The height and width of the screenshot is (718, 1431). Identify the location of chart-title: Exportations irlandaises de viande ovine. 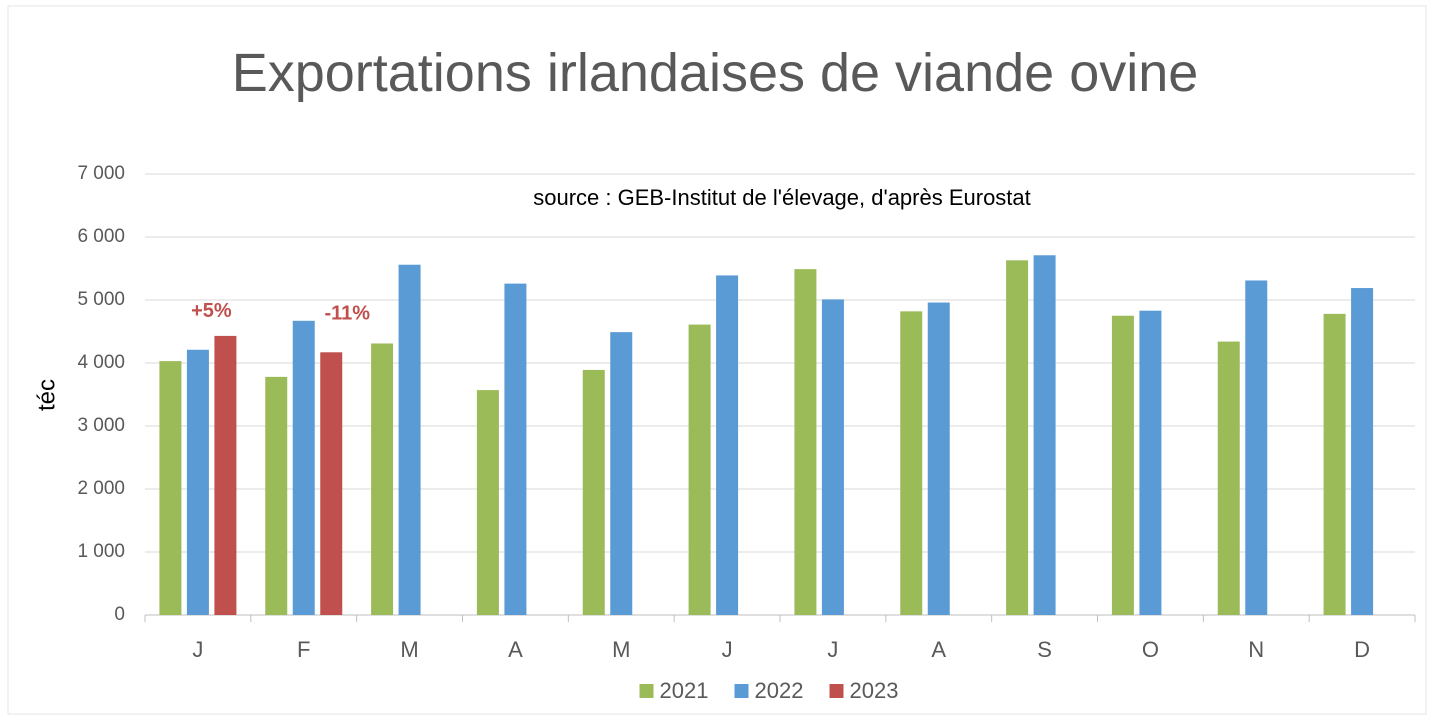
(715, 73).